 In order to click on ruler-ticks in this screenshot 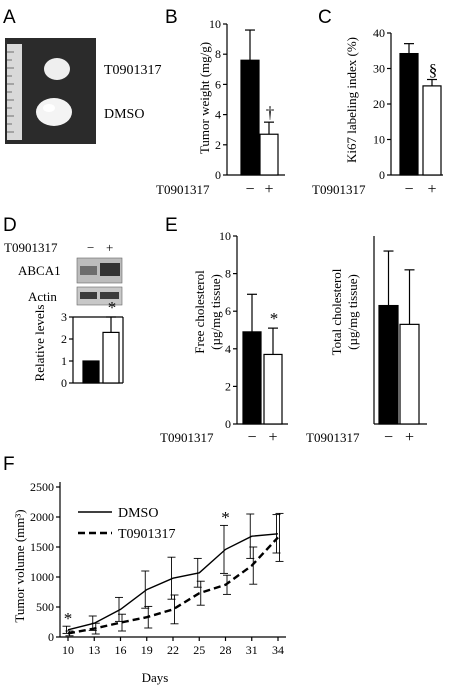, I will do `click(10, 92)`.